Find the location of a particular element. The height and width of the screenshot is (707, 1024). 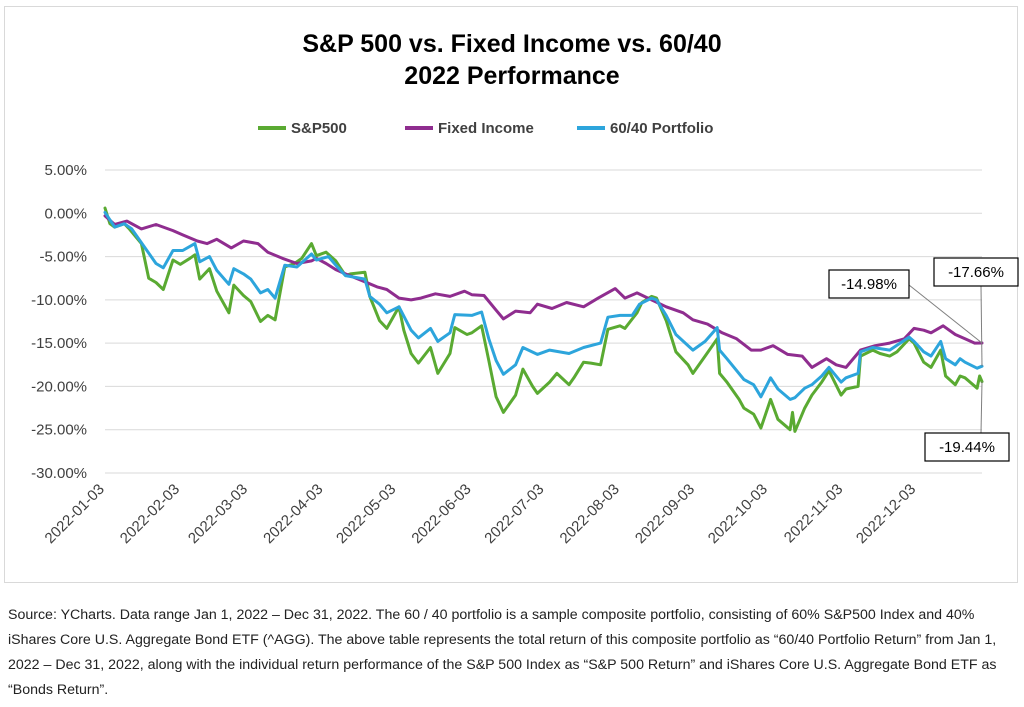

legend-label: Fixed Income is located at coordinates (486, 128).